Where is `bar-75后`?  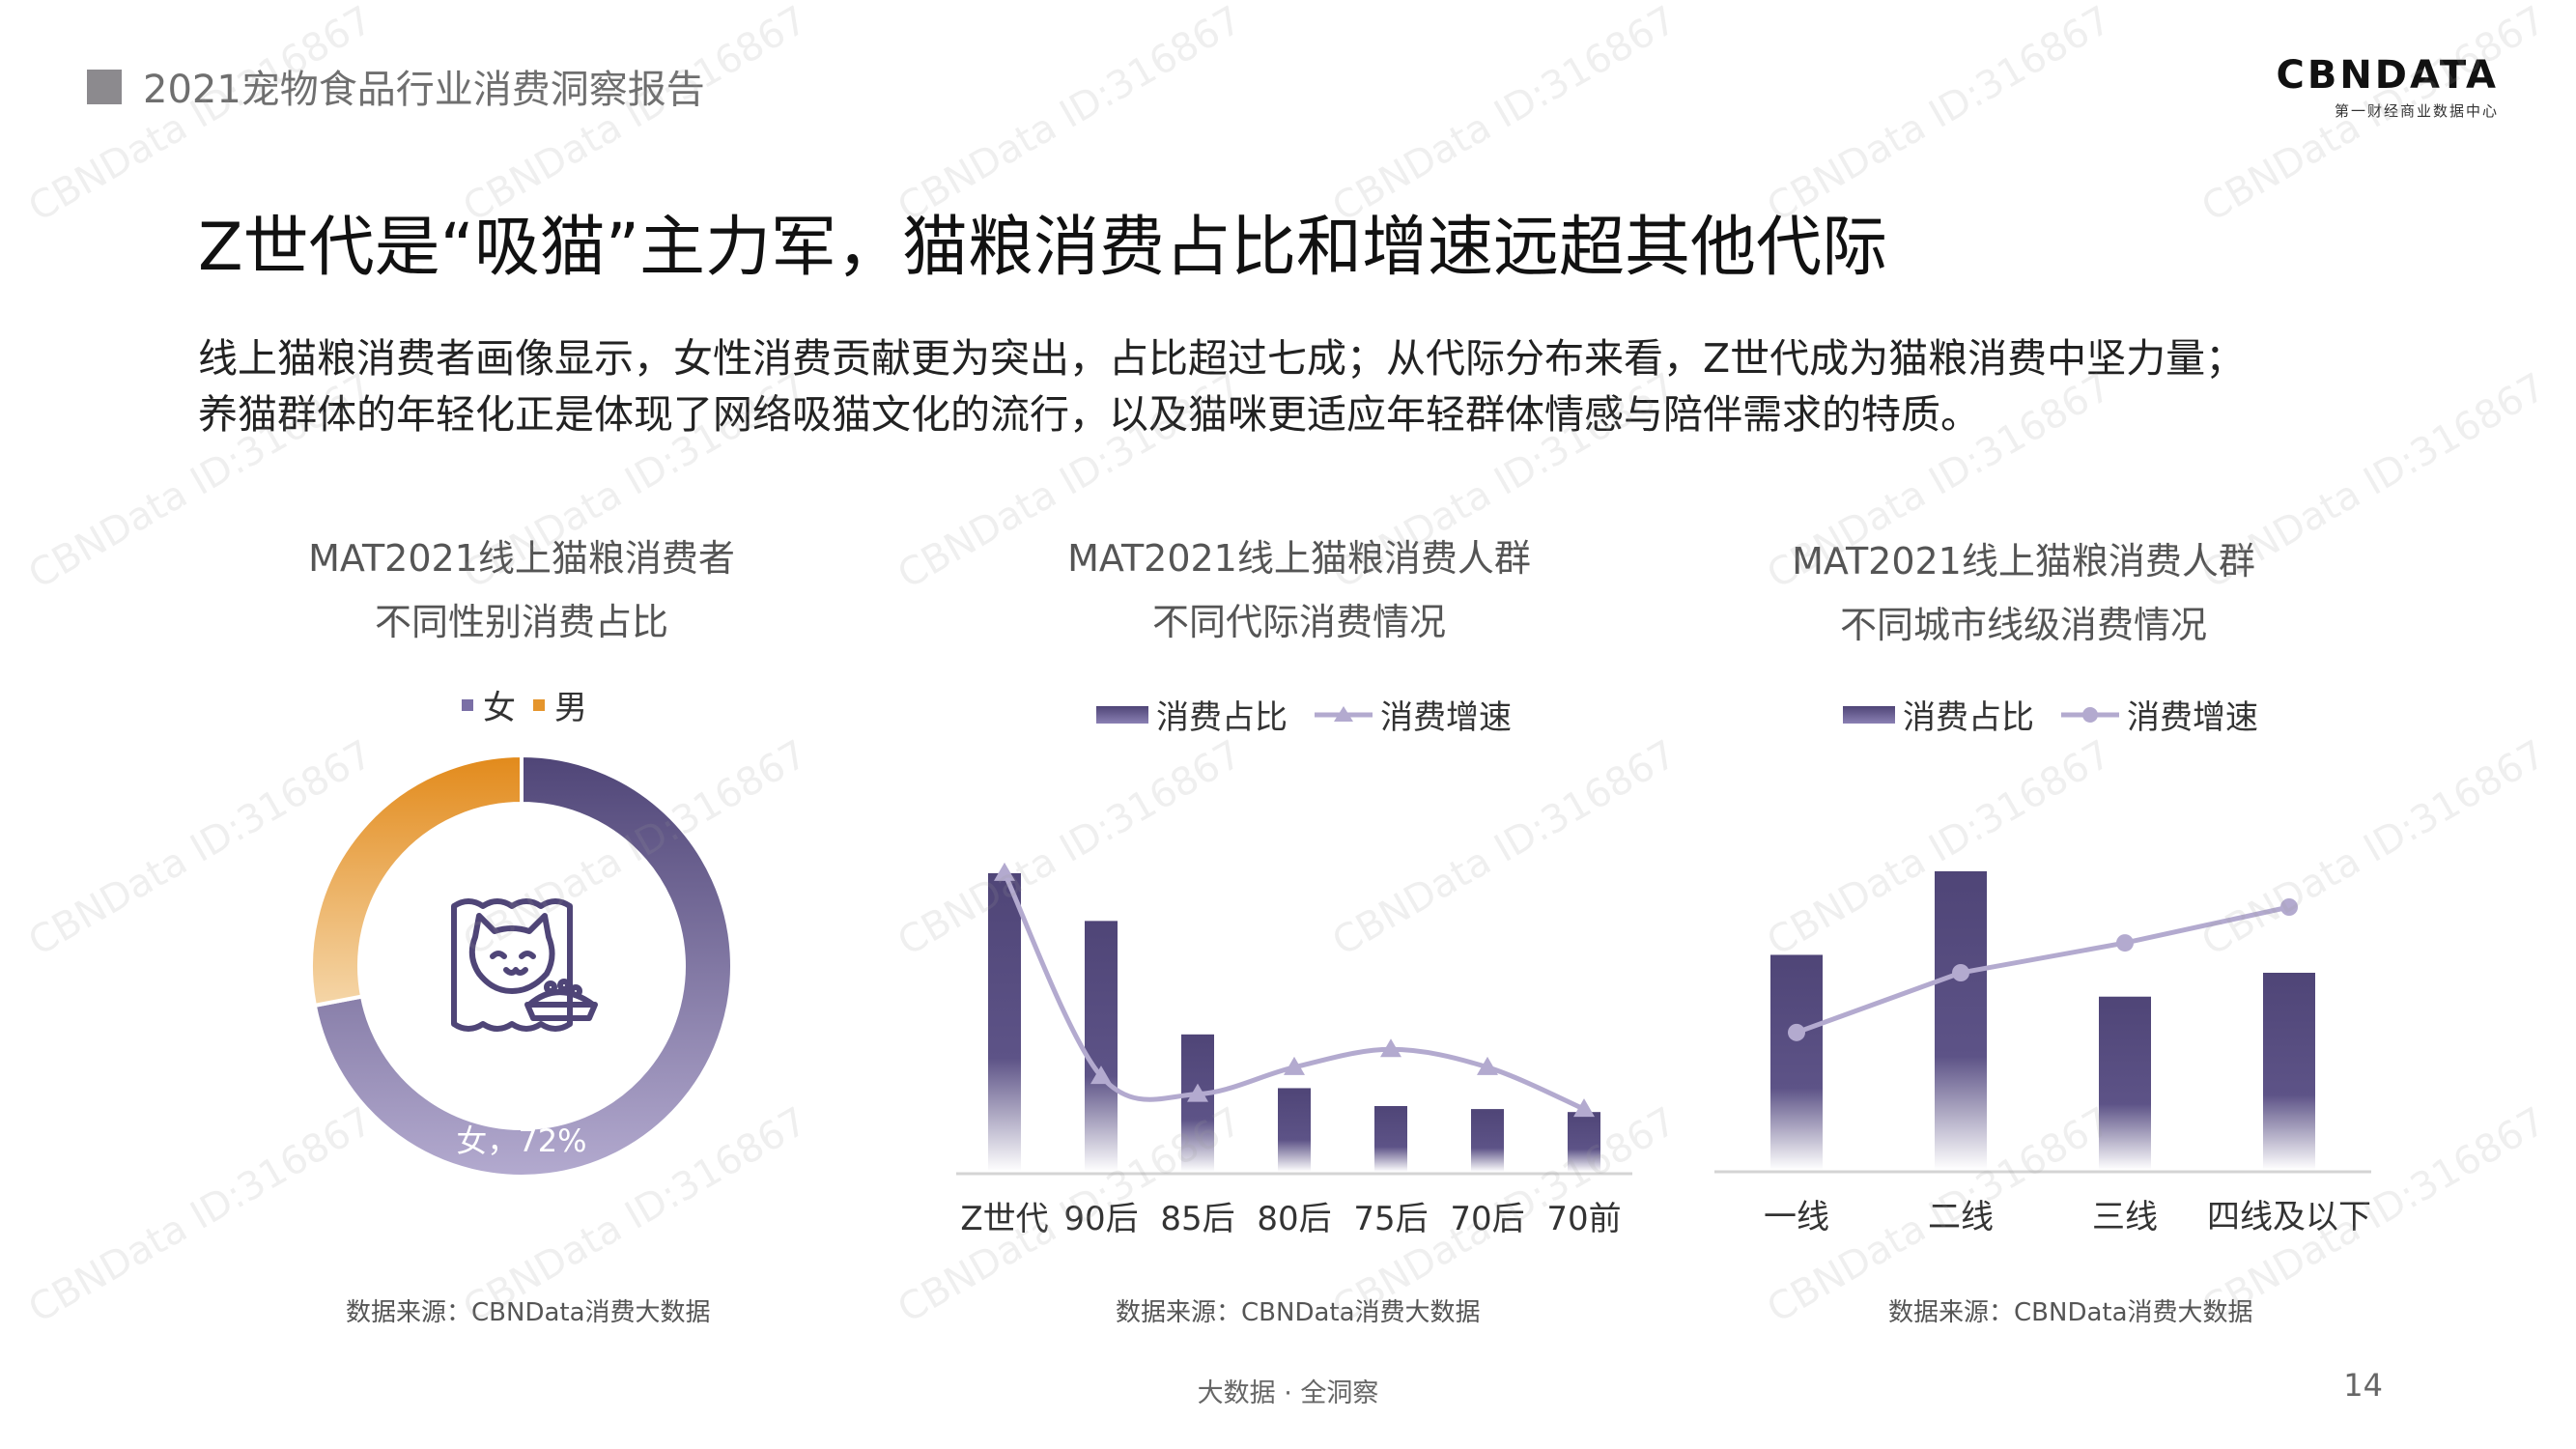 bar-75后 is located at coordinates (1390, 1139).